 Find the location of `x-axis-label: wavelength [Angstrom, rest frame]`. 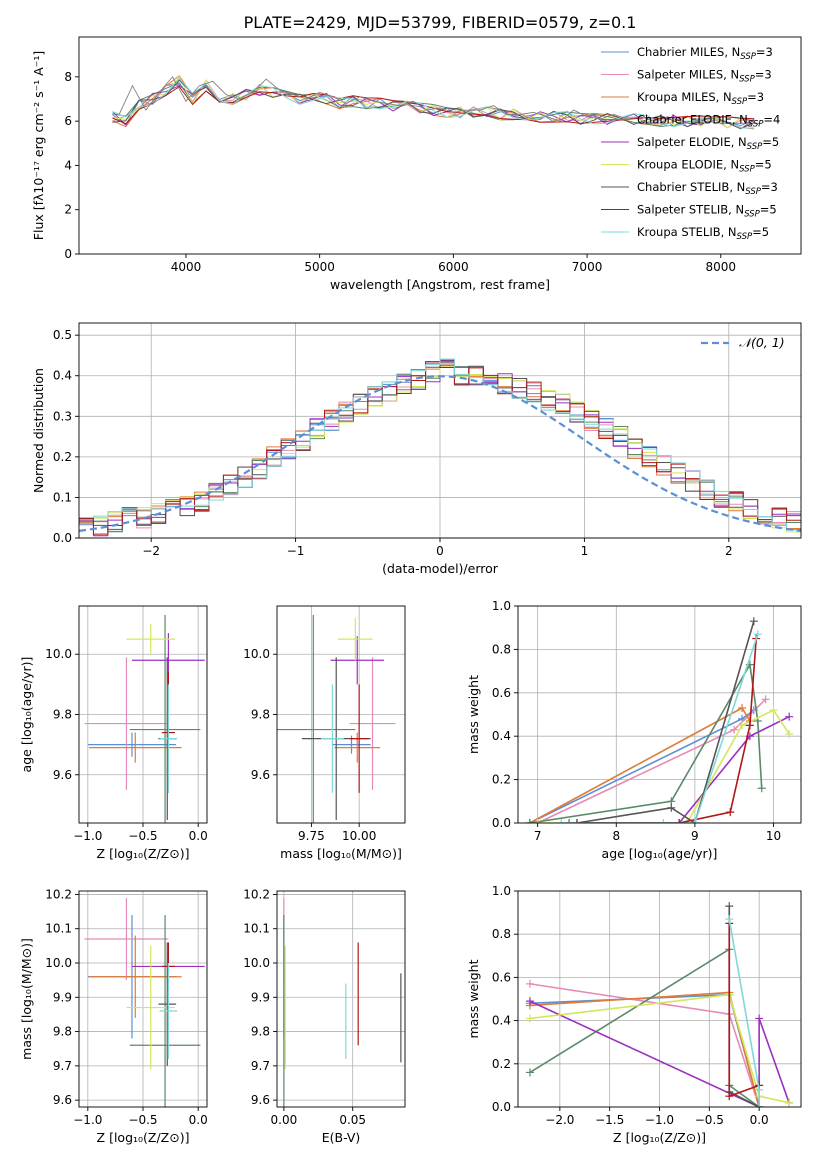

x-axis-label: wavelength [Angstrom, rest frame] is located at coordinates (440, 284).